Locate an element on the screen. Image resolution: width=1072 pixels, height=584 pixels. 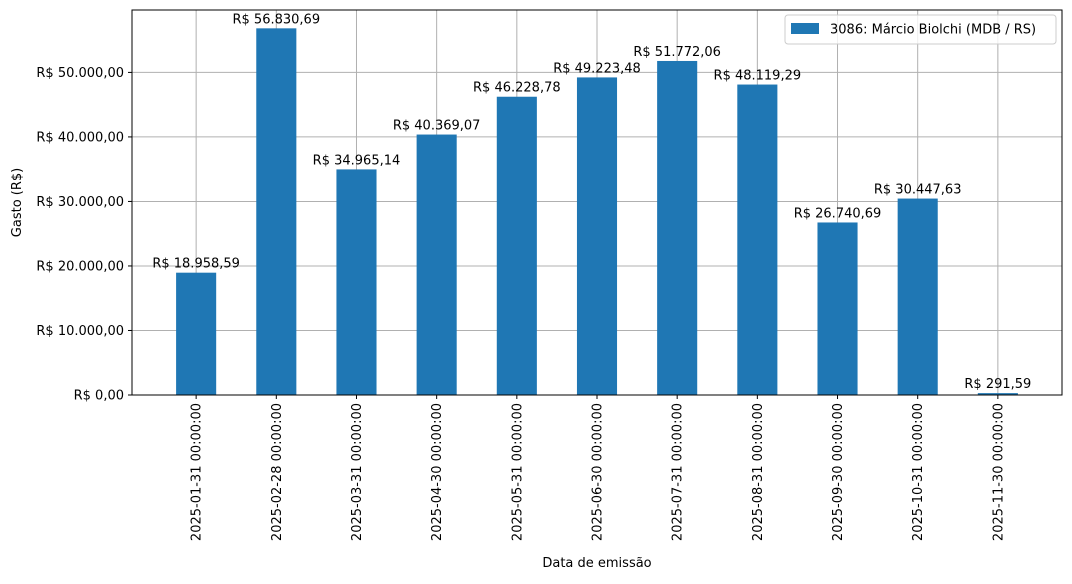
data-label: R$ 26.740,69 is located at coordinates (838, 213).